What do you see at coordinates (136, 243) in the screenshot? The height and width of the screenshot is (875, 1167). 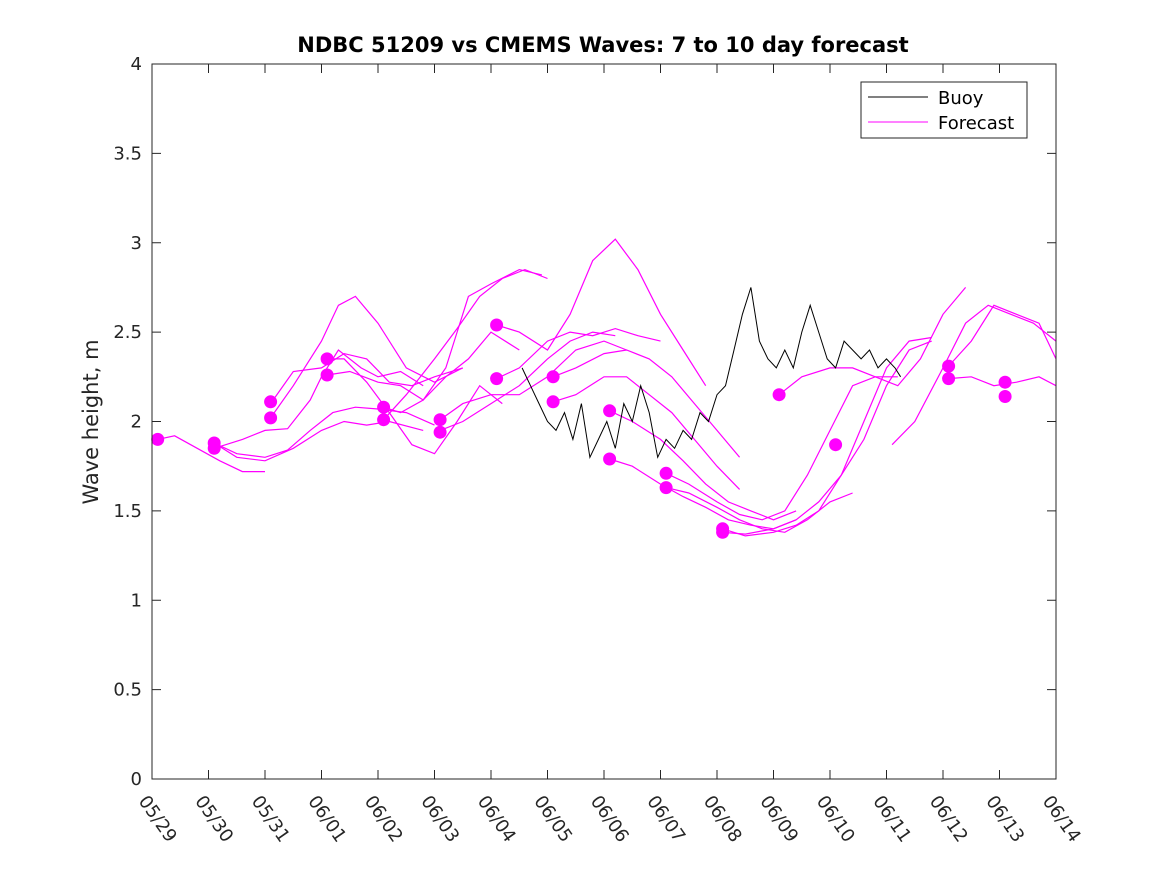 I see `y-tick-label-6: 3` at bounding box center [136, 243].